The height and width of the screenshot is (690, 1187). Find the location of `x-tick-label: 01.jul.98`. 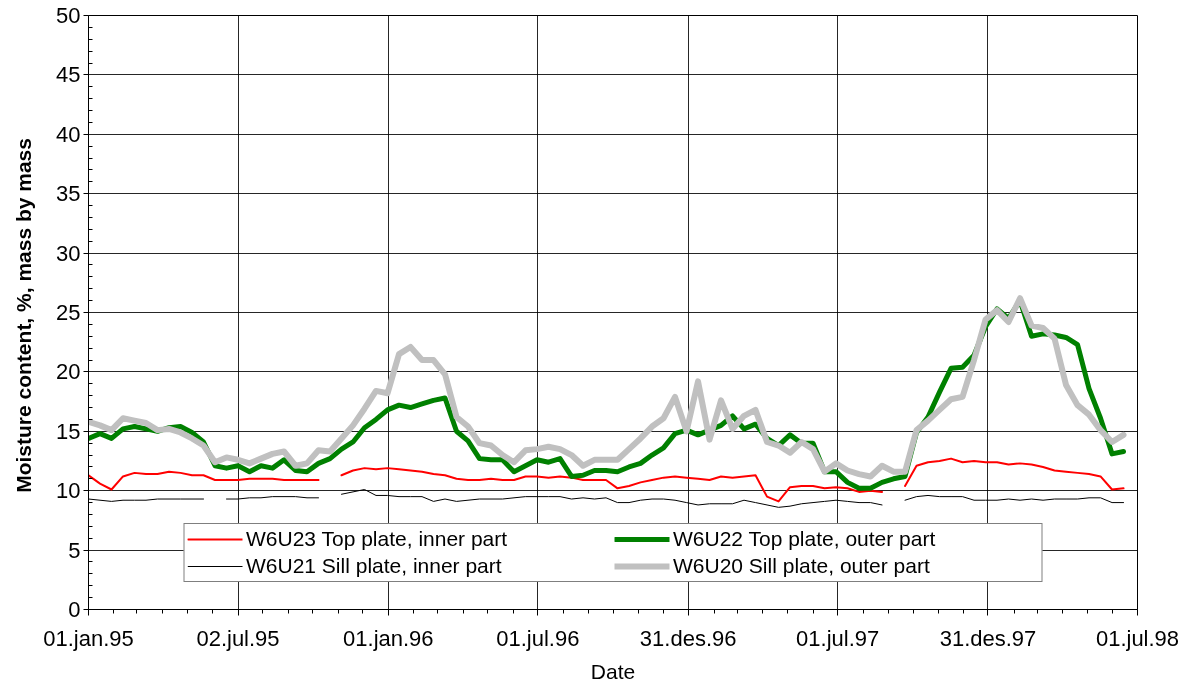

x-tick-label: 01.jul.98 is located at coordinates (1137, 638).